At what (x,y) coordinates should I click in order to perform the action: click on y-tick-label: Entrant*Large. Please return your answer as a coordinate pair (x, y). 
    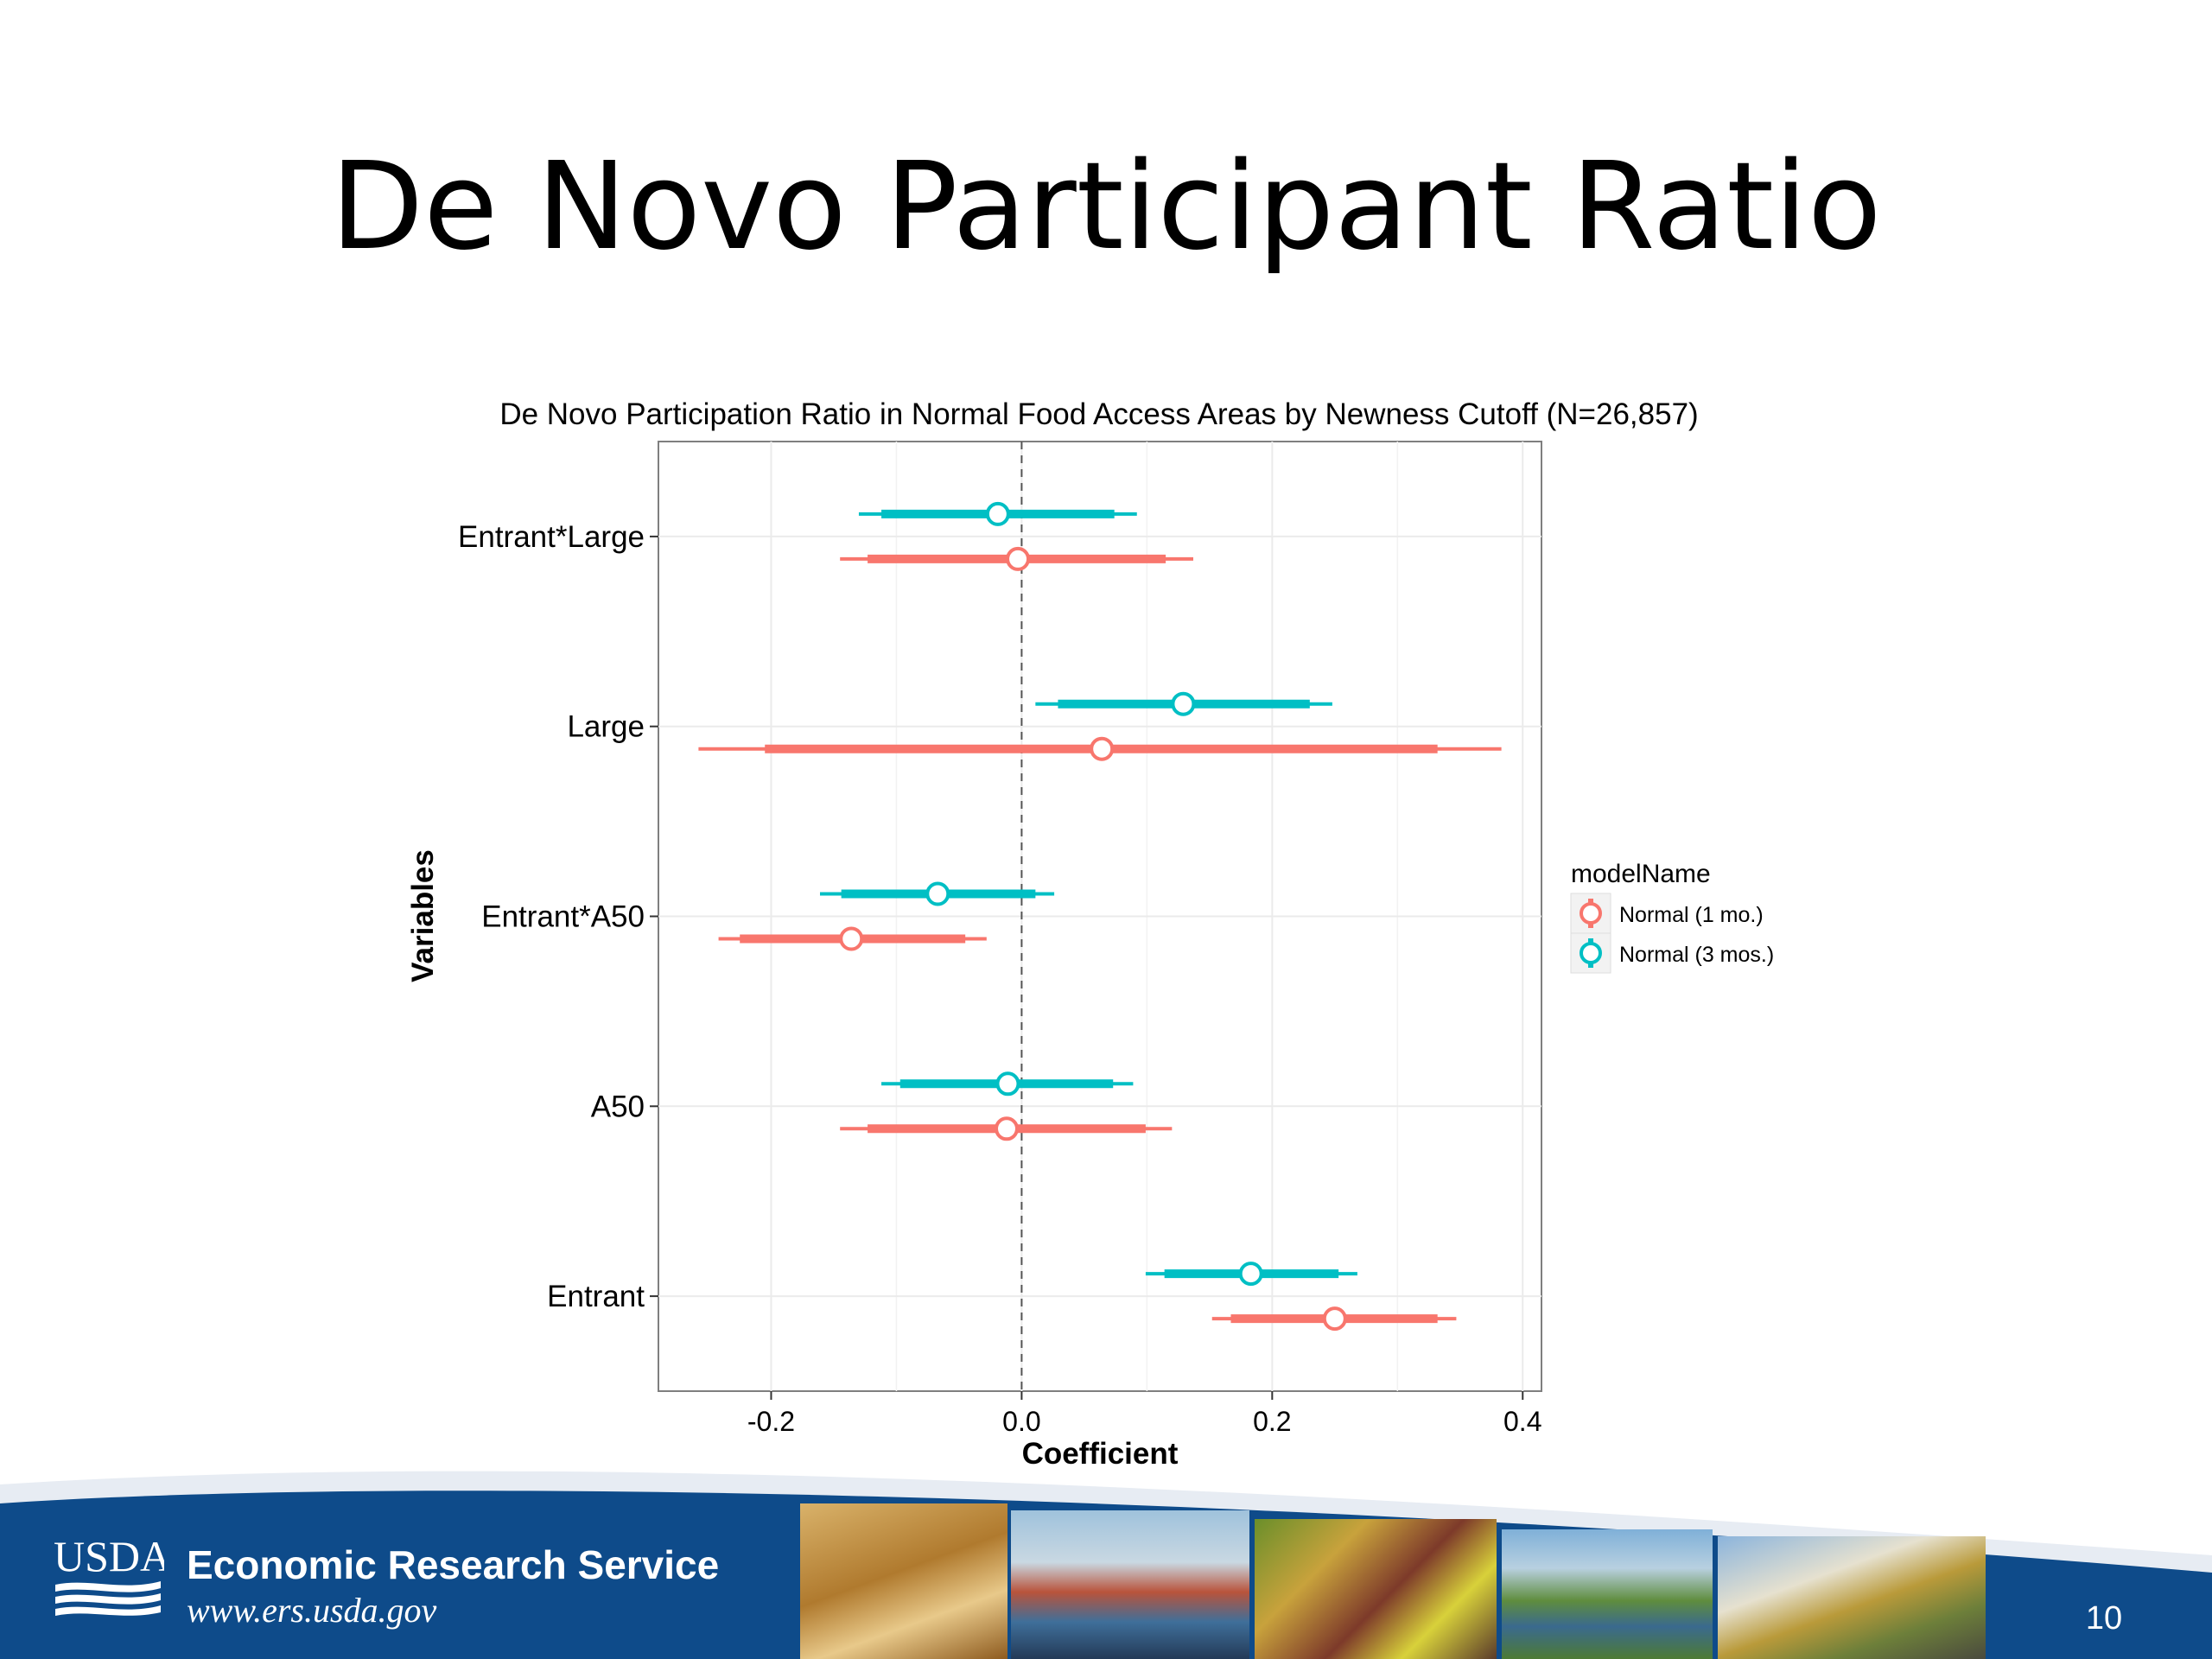
    Looking at the image, I should click on (551, 537).